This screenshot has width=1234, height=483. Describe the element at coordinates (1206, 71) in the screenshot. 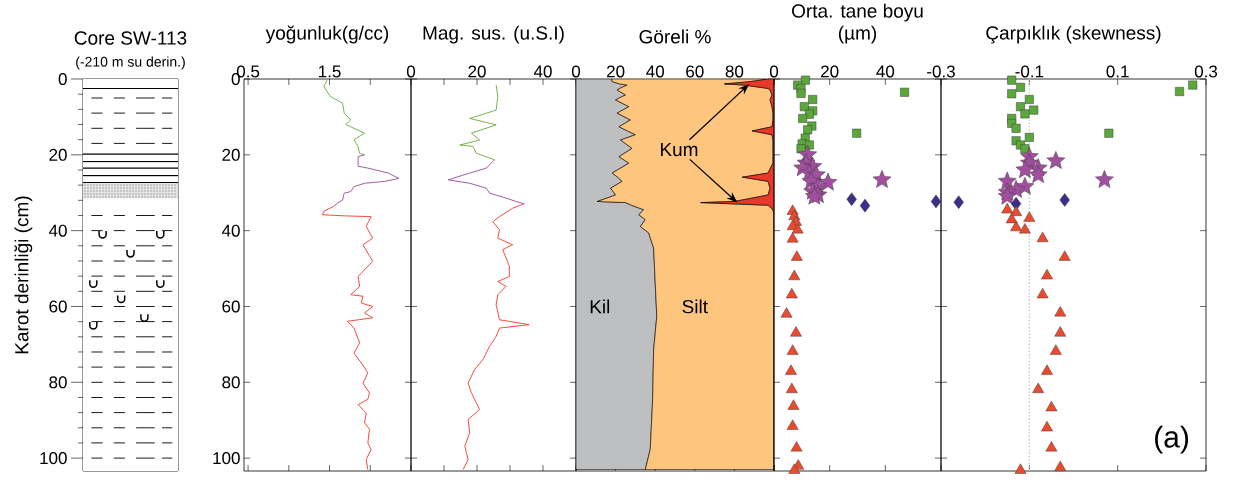

I see `x-tick-label: 0.3` at that location.